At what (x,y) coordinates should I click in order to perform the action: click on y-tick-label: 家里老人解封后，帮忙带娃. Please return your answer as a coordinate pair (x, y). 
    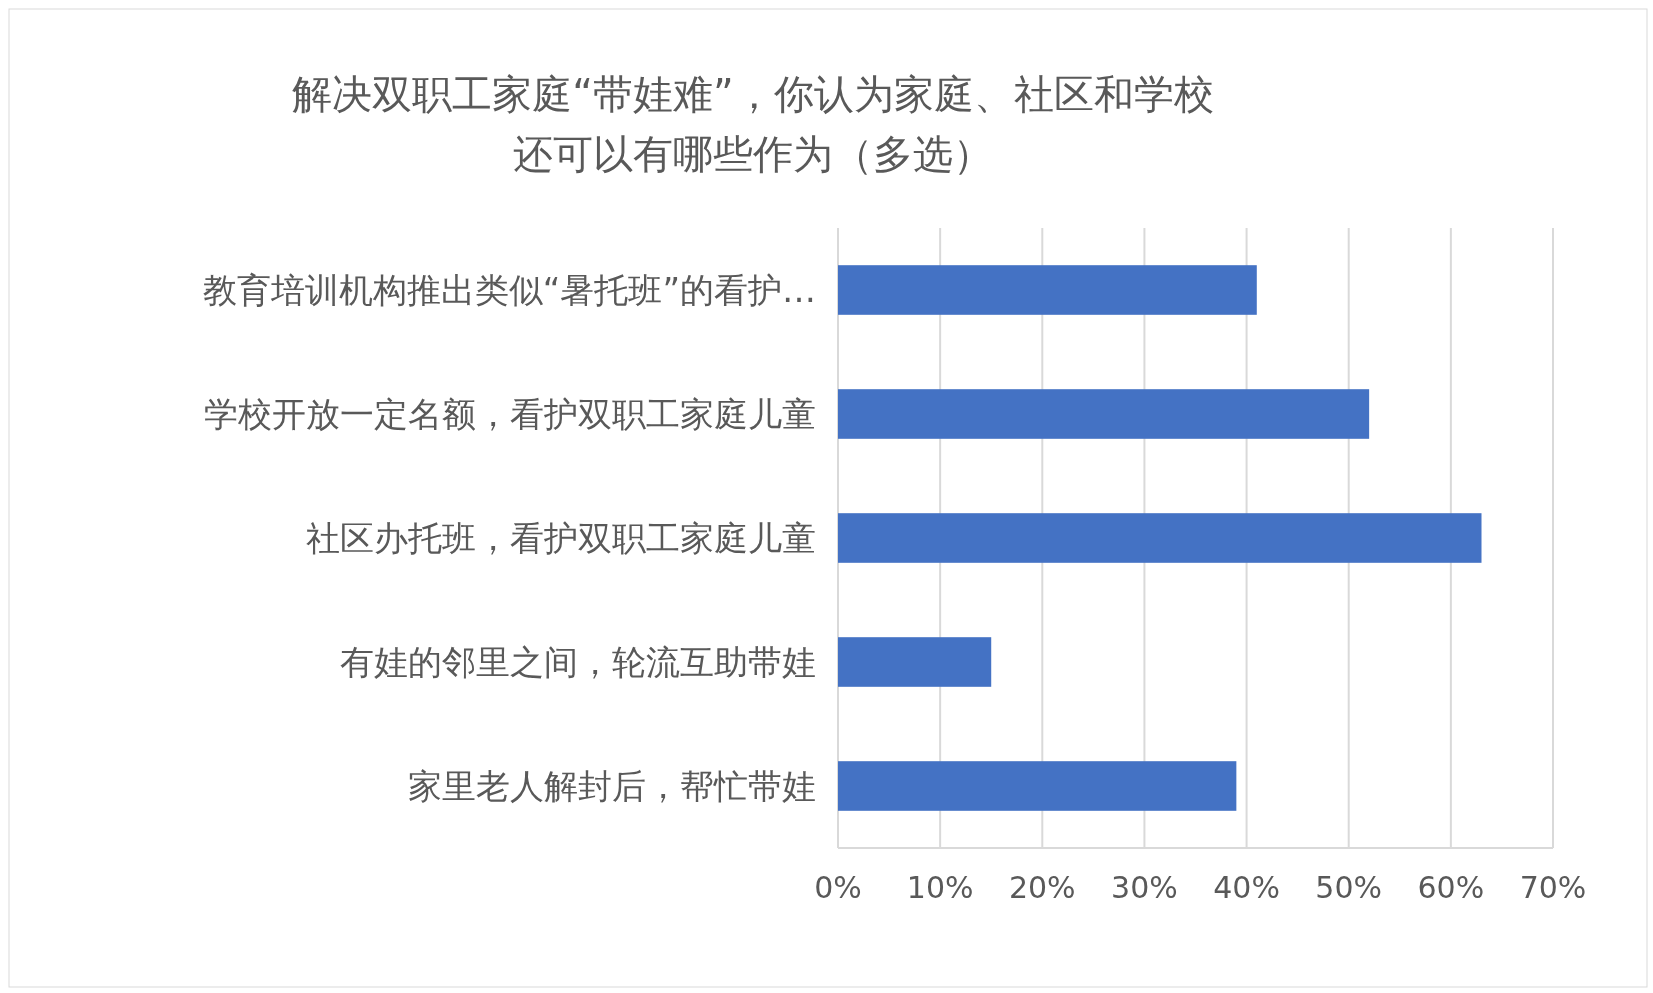
    Looking at the image, I should click on (612, 785).